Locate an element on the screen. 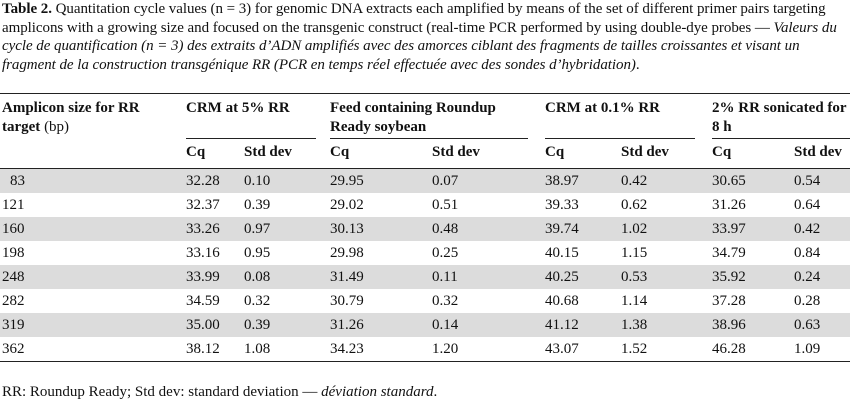 The image size is (850, 404). header-crm-01: CRM at 0.1% RR is located at coordinates (602, 108).